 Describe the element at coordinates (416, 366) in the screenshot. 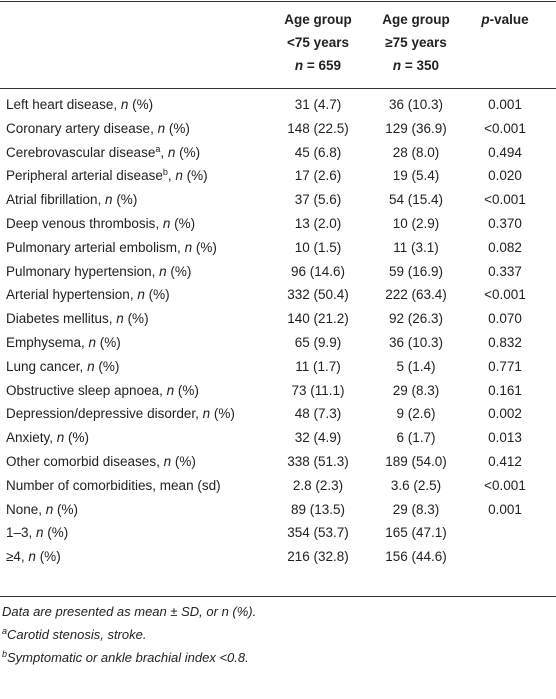

I see `row-value: 5 (1.4)` at that location.